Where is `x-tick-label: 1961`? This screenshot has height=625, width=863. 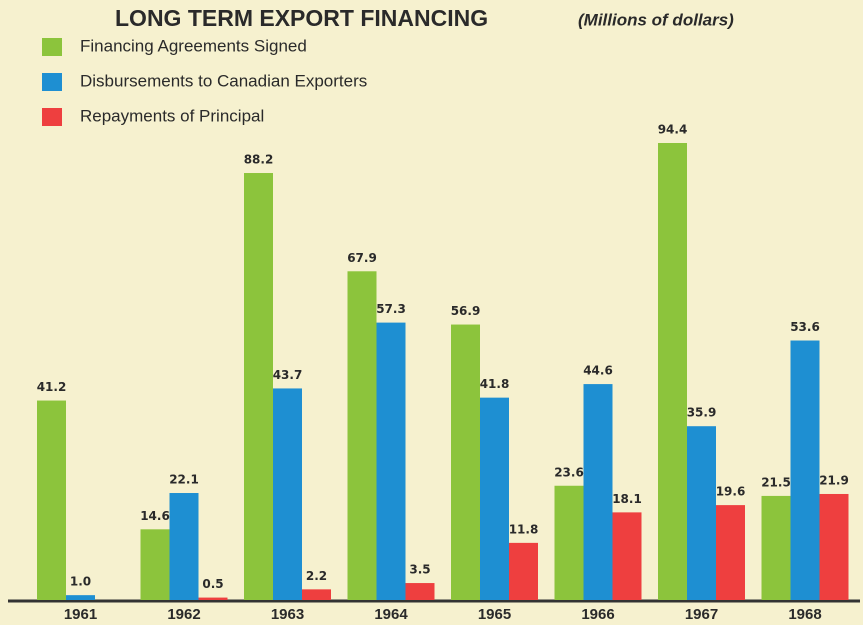
x-tick-label: 1961 is located at coordinates (80, 614).